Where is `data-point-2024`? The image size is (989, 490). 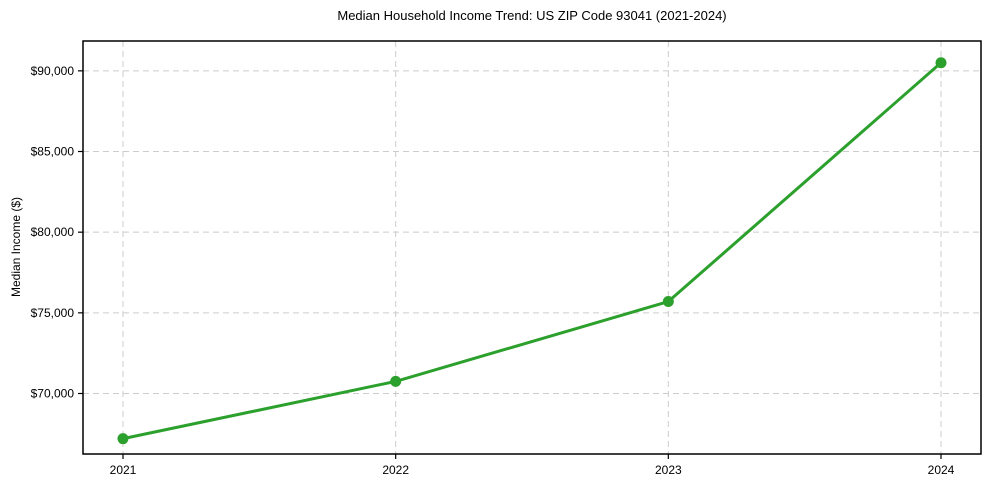 data-point-2024 is located at coordinates (941, 63).